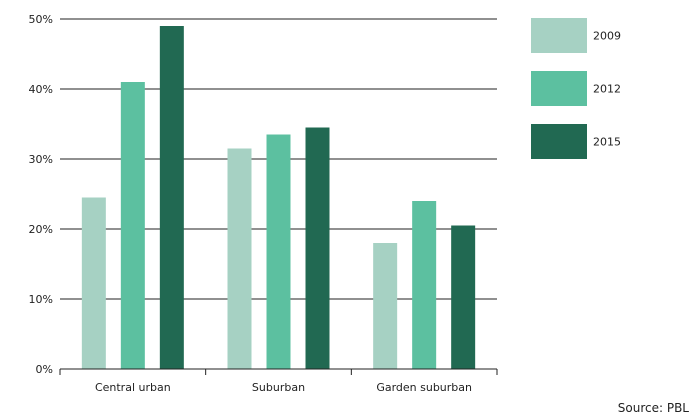  I want to click on legend: 2009 2012 2015, so click(576, 88).